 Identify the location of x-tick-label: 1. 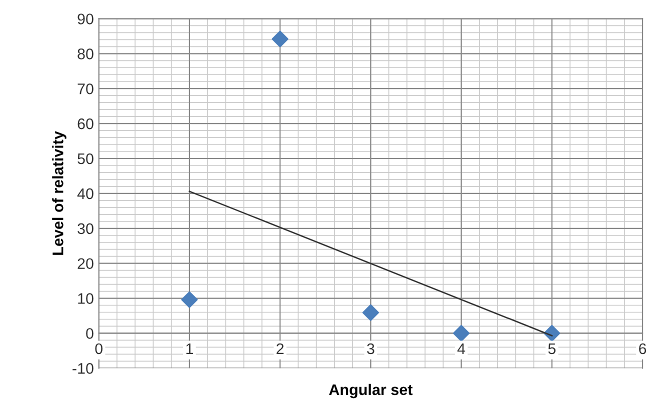
(189, 349).